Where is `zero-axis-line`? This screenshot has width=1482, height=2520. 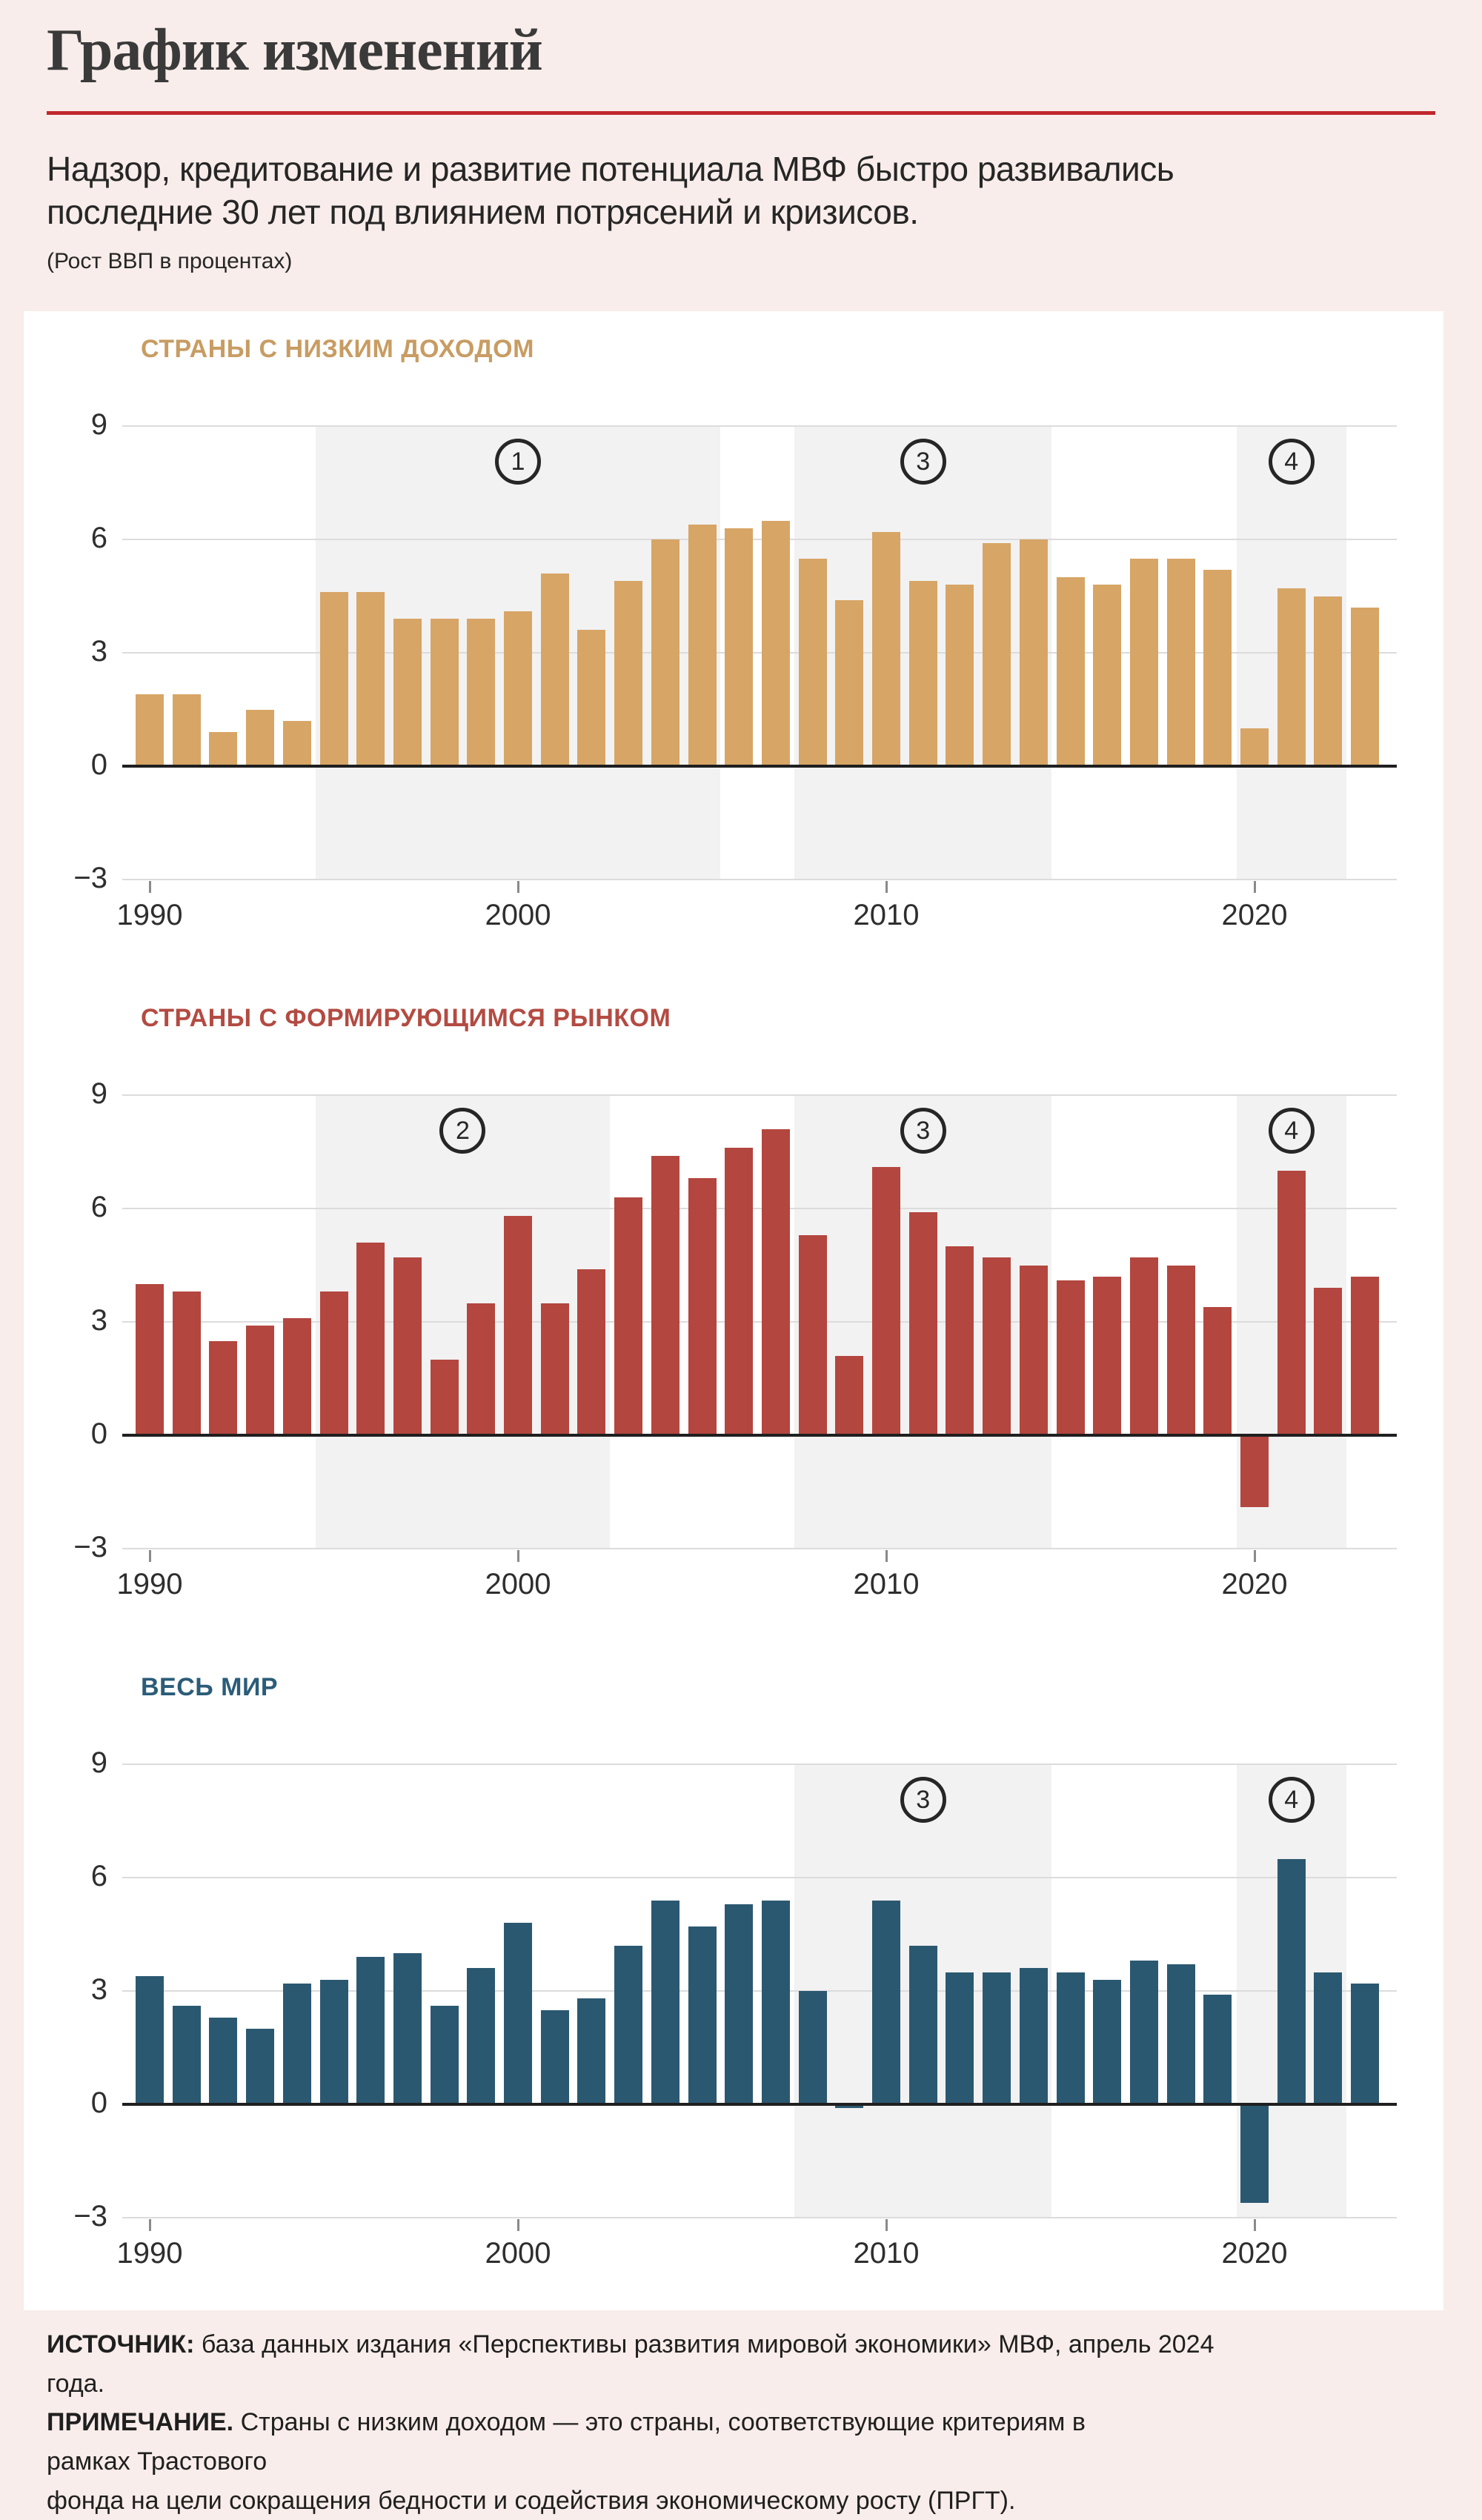 zero-axis-line is located at coordinates (759, 766).